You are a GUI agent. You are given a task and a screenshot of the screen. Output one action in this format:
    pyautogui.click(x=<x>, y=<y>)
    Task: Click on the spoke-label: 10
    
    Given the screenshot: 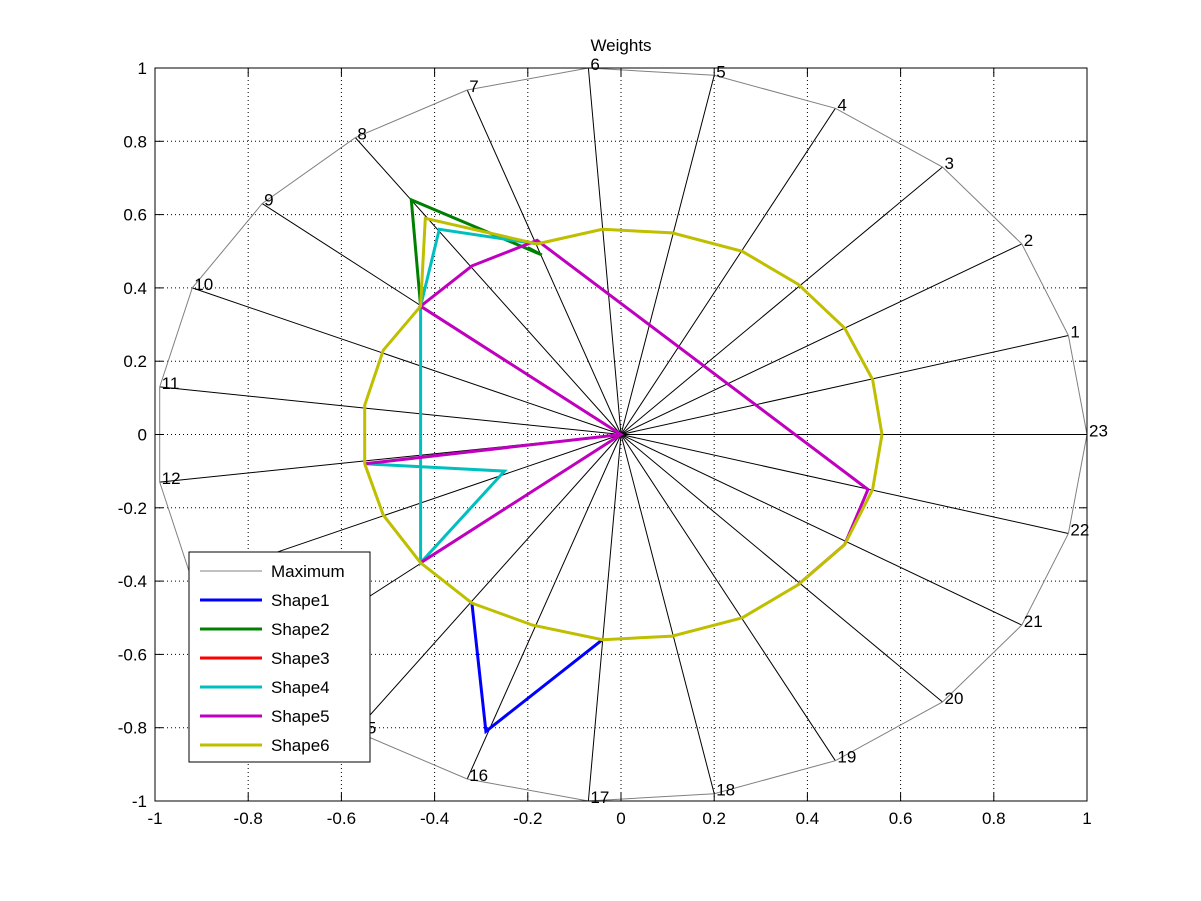 What is the action you would take?
    pyautogui.click(x=203, y=284)
    